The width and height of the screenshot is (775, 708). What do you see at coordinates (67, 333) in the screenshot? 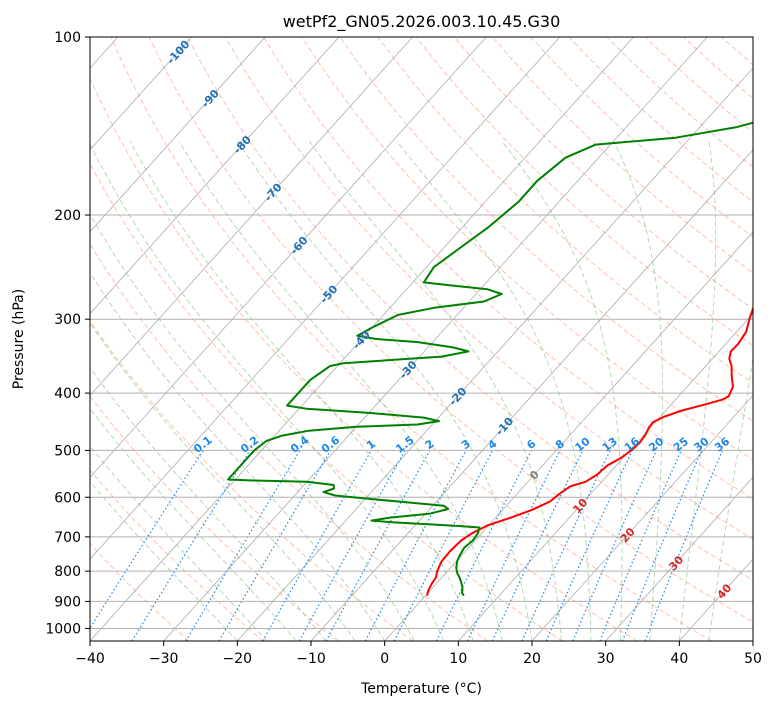
I see `y-axis-ticks: 100 200 300 400 500 600 700 800 900 1000` at bounding box center [67, 333].